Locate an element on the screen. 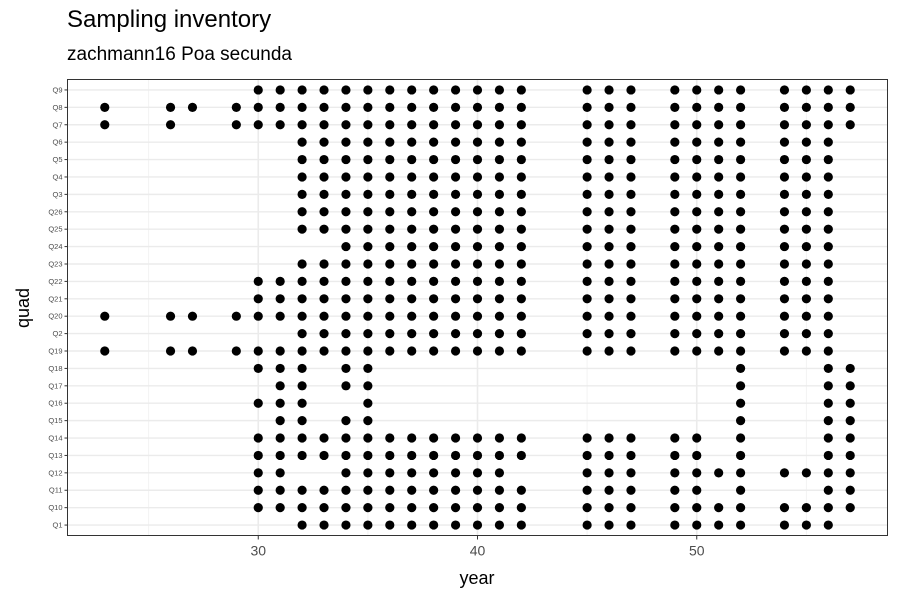 The image size is (900, 600). y-tick-label: Q4 is located at coordinates (57, 176).